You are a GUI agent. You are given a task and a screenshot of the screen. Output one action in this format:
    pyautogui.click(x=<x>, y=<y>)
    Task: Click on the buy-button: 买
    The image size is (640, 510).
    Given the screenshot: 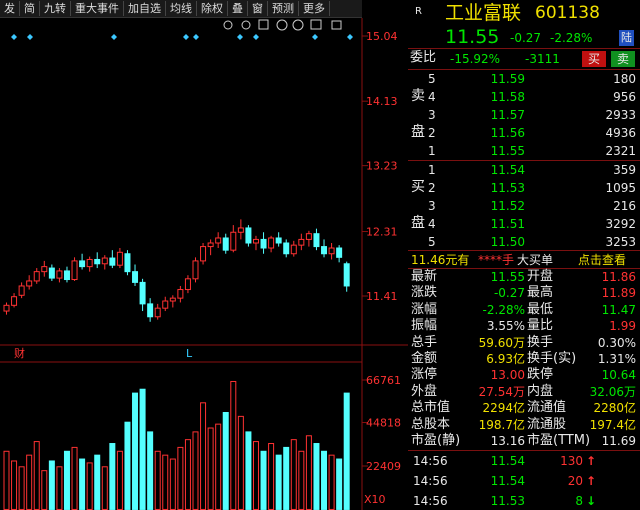 What is the action you would take?
    pyautogui.click(x=594, y=59)
    